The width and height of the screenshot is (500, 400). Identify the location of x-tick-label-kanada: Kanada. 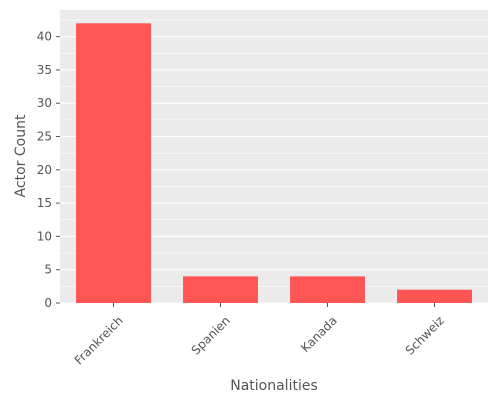
(319, 334).